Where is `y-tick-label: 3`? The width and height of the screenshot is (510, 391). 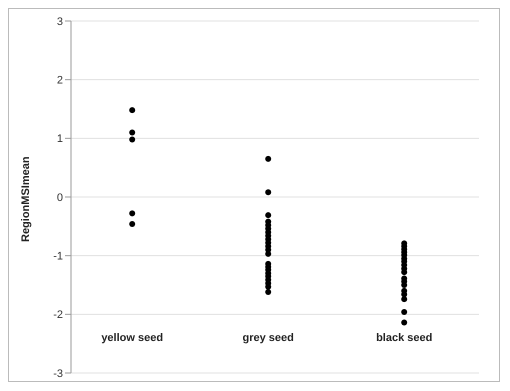
y-tick-label: 3 is located at coordinates (59, 22).